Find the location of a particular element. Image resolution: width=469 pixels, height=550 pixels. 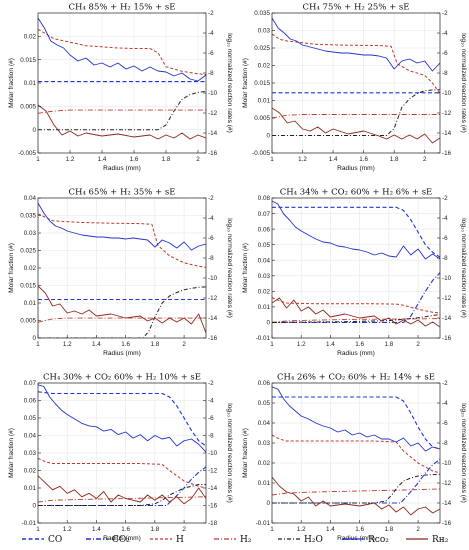

y2-axis-label: log₁₀ normalized reaction rates (#) is located at coordinates (229, 268).